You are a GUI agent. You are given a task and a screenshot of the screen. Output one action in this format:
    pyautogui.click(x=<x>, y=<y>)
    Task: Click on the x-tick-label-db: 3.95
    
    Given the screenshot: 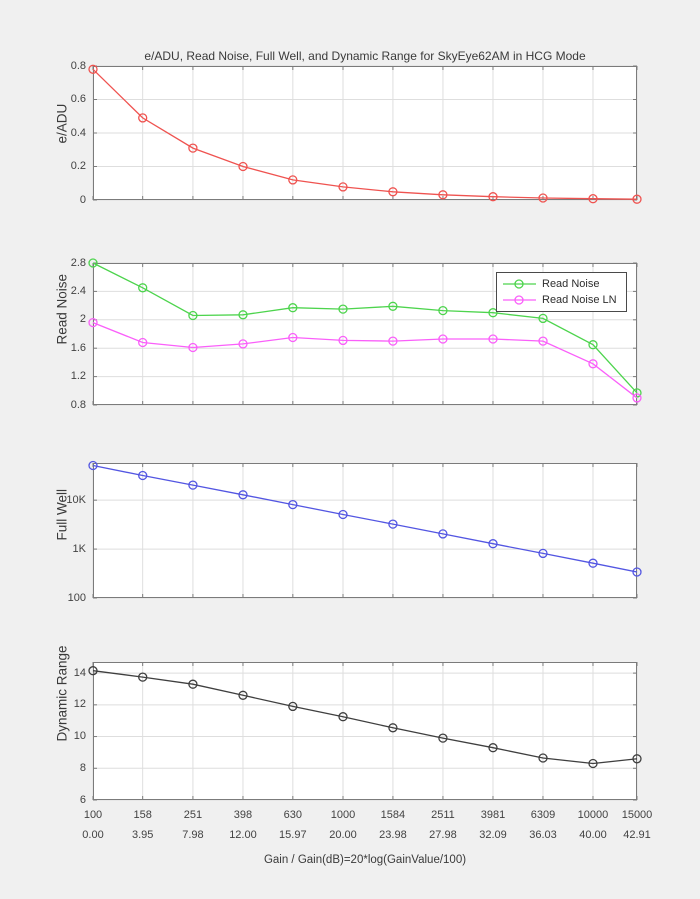 What is the action you would take?
    pyautogui.click(x=142, y=835)
    